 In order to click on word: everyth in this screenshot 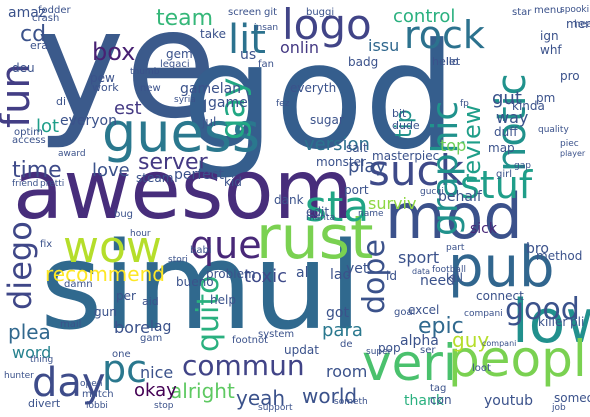, I will do `click(313, 88)`.